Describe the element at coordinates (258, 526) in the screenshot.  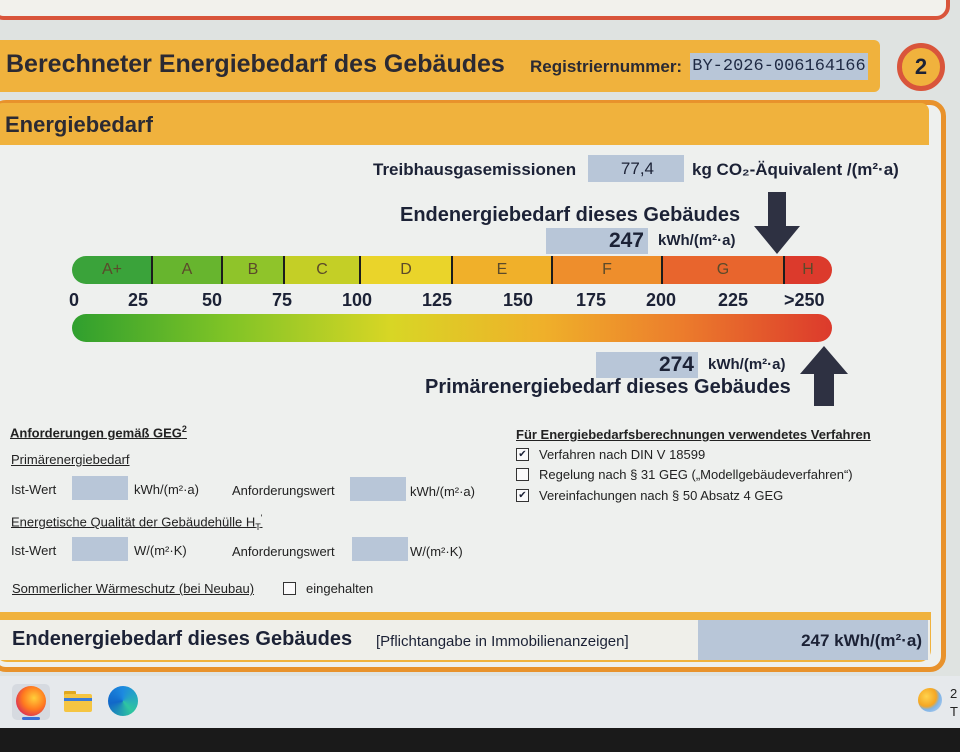
I see `envelope-sub: T` at that location.